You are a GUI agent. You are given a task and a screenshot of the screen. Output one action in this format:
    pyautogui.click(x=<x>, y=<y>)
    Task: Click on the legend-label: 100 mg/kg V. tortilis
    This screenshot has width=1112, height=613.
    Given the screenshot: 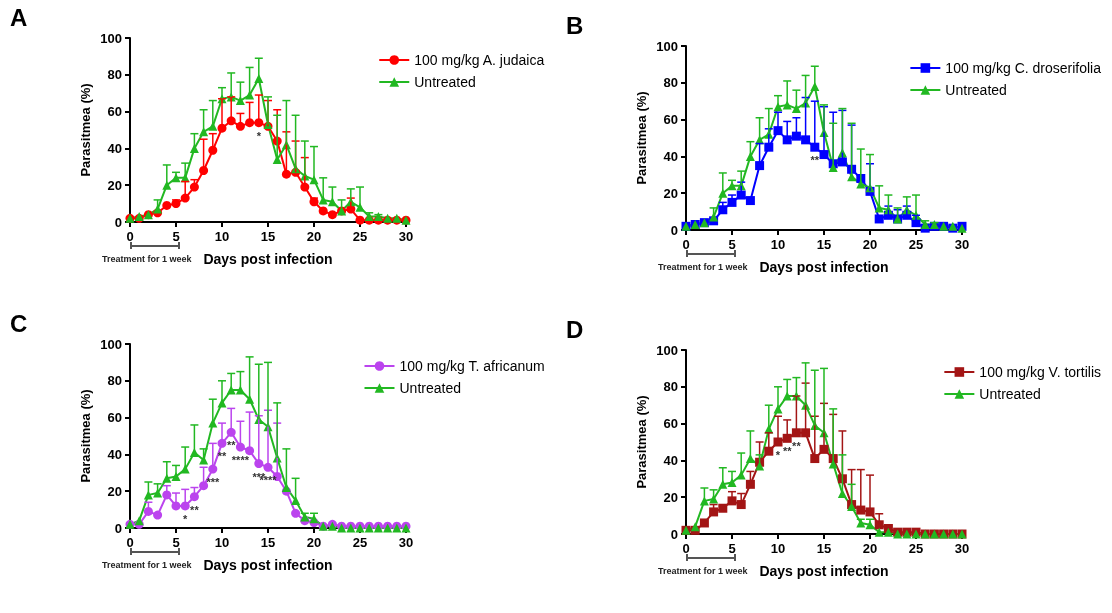 What is the action you would take?
    pyautogui.click(x=1040, y=372)
    